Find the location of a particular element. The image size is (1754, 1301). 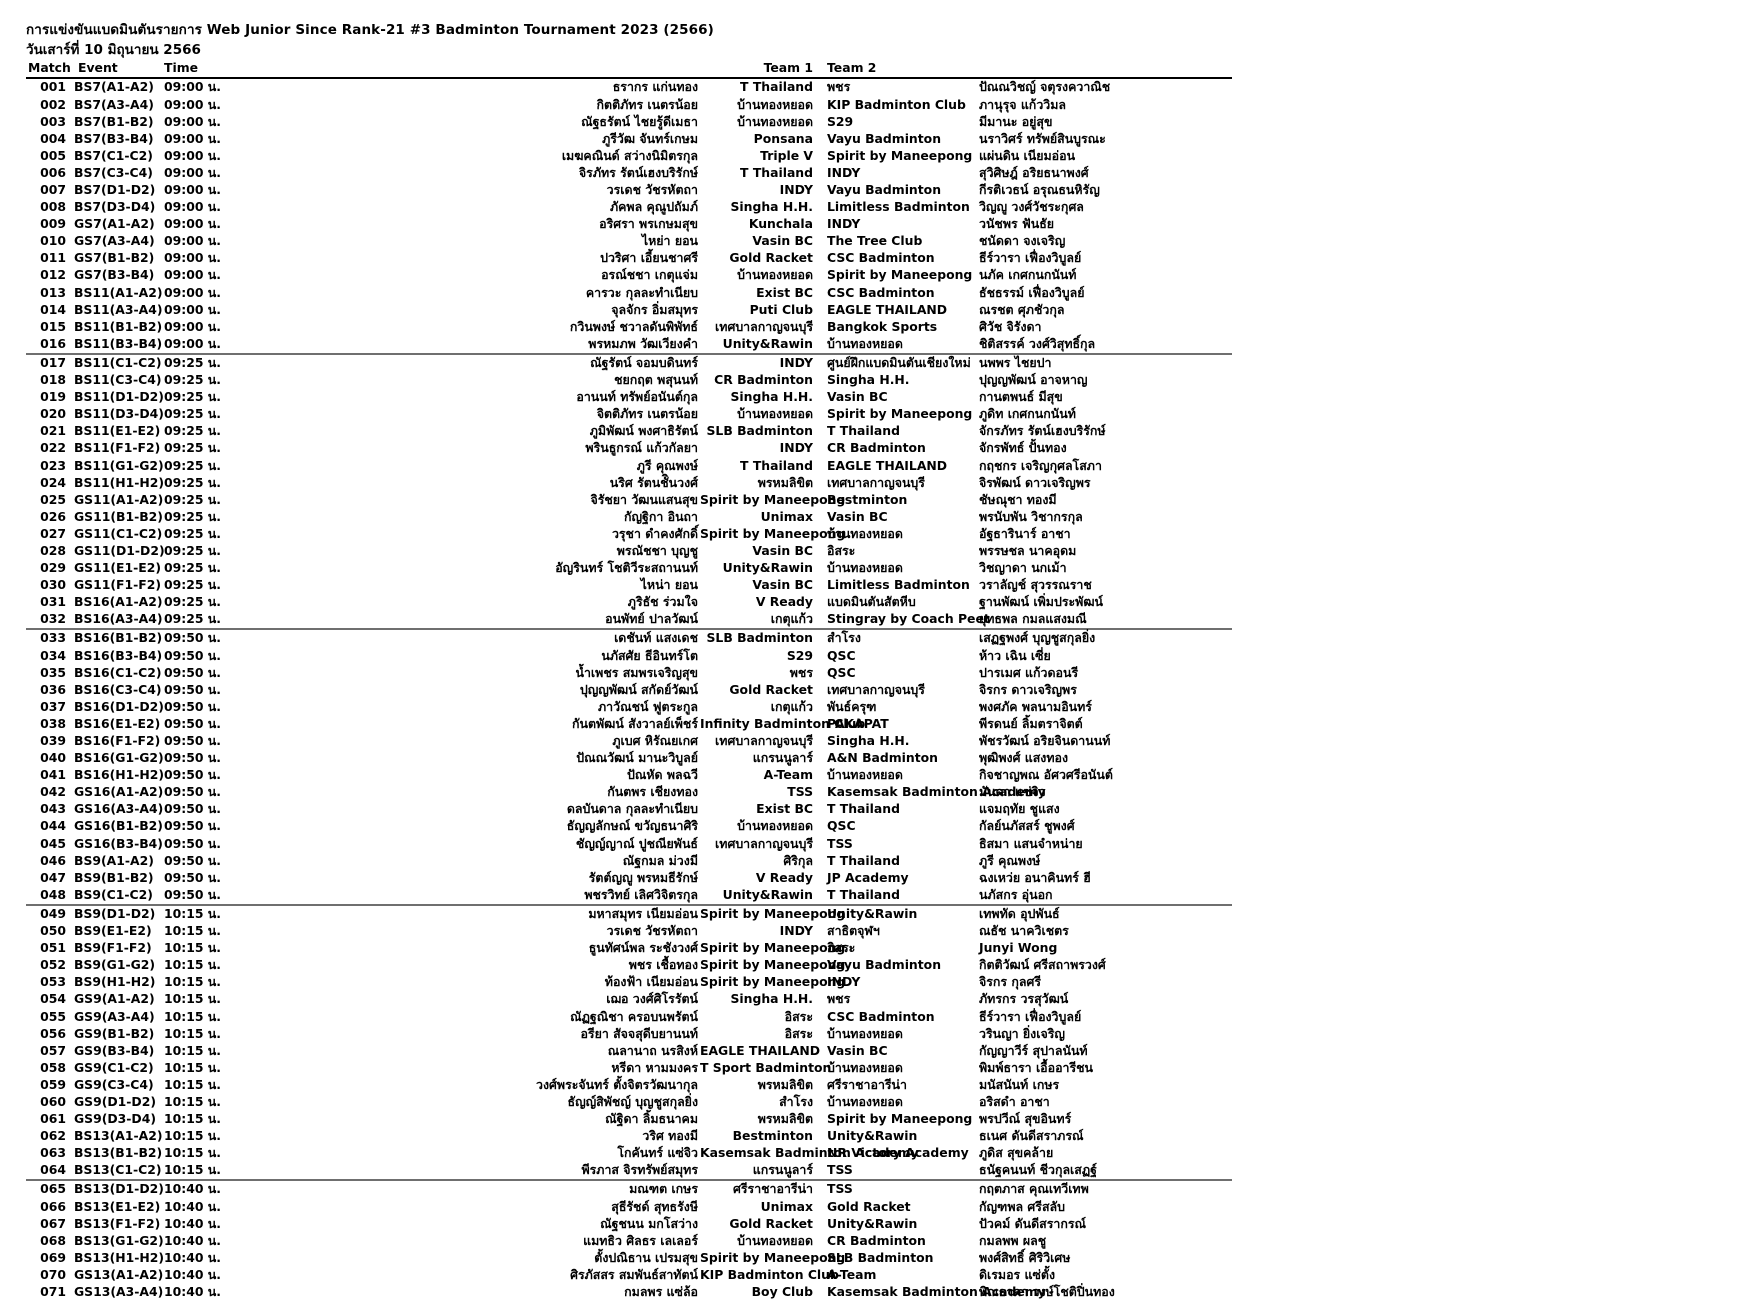

event-code: BS7(B3-B4) is located at coordinates (114, 138).